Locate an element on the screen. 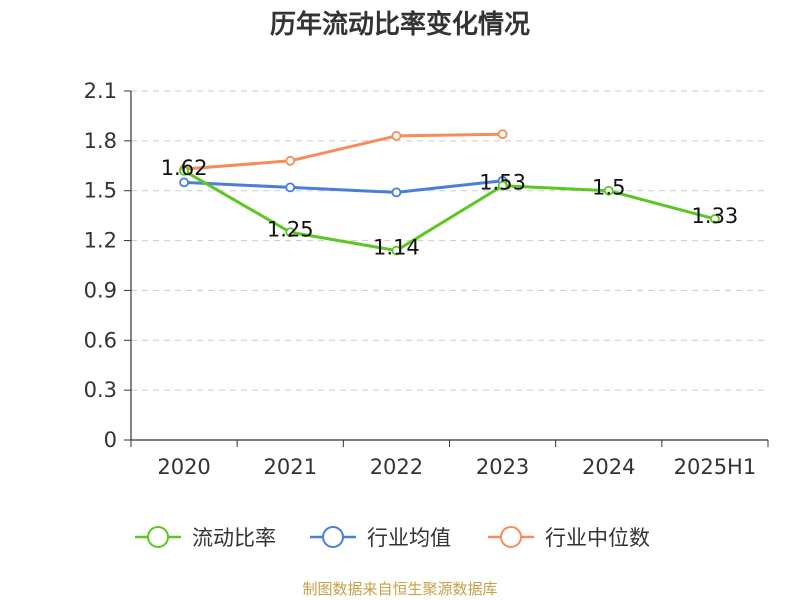 This screenshot has height=600, width=800. legend: 流动比率 行业均值 行业中位数 is located at coordinates (392, 538).